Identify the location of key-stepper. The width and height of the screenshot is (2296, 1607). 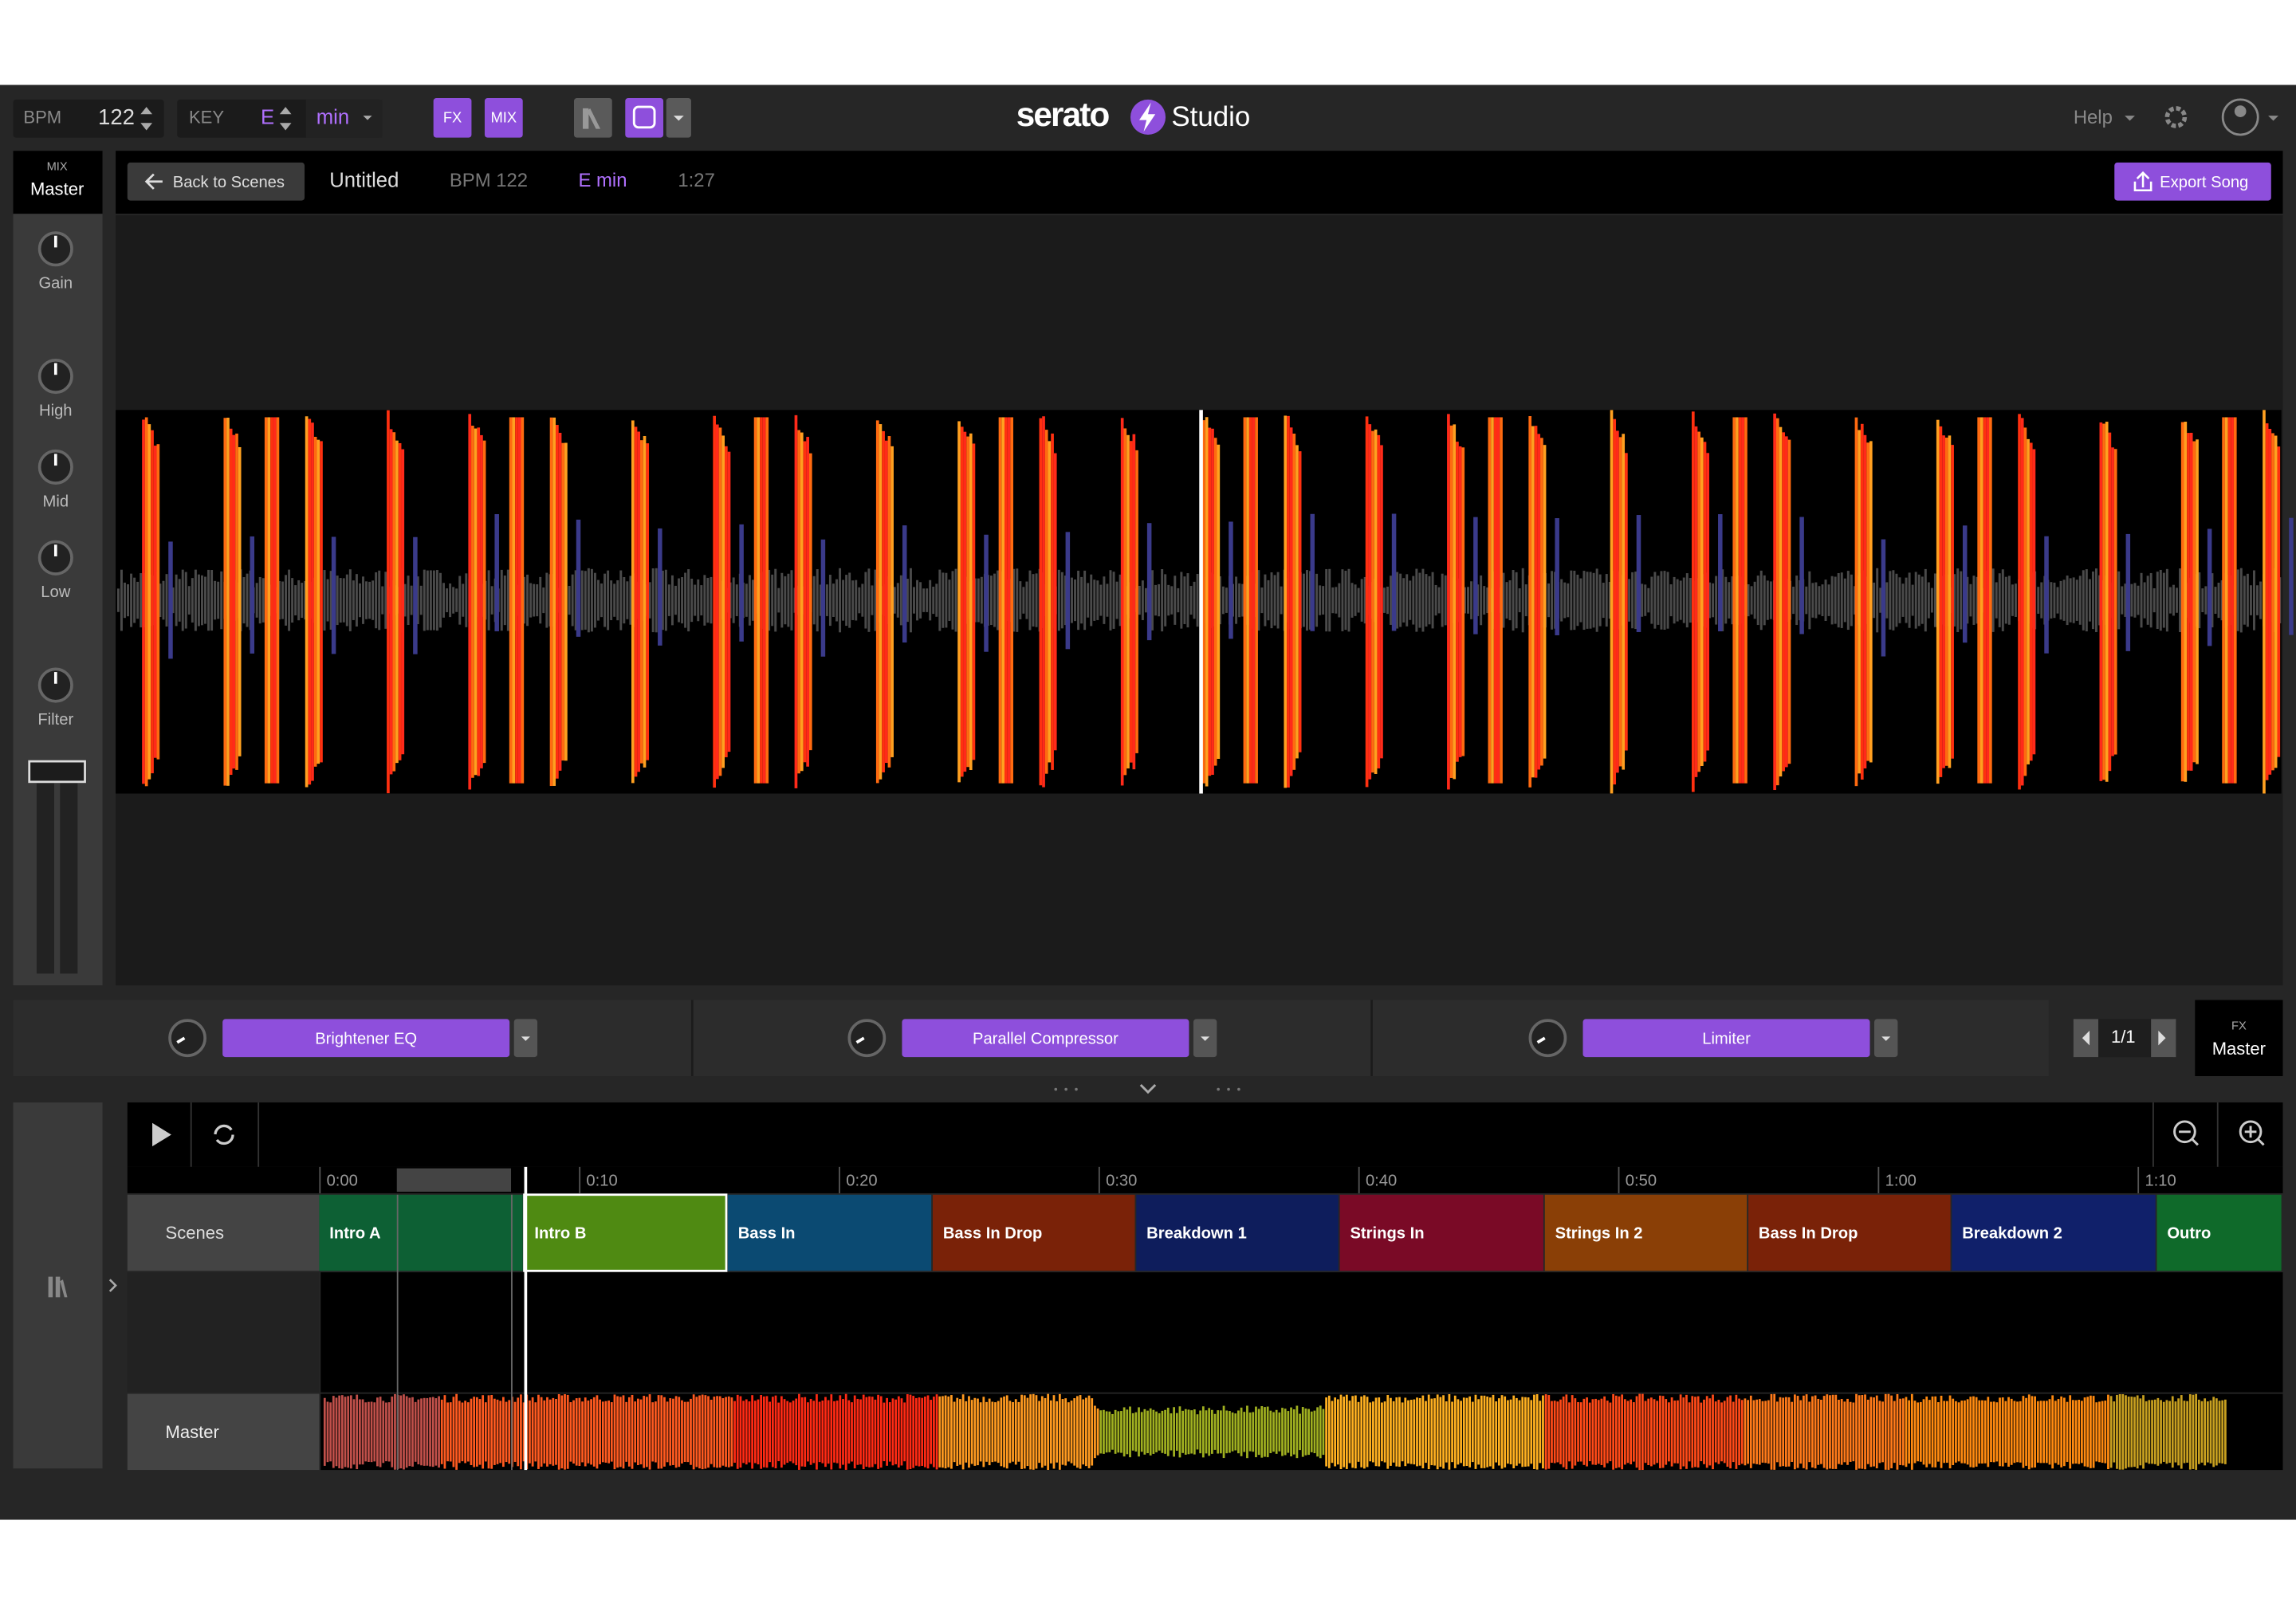
(285, 119).